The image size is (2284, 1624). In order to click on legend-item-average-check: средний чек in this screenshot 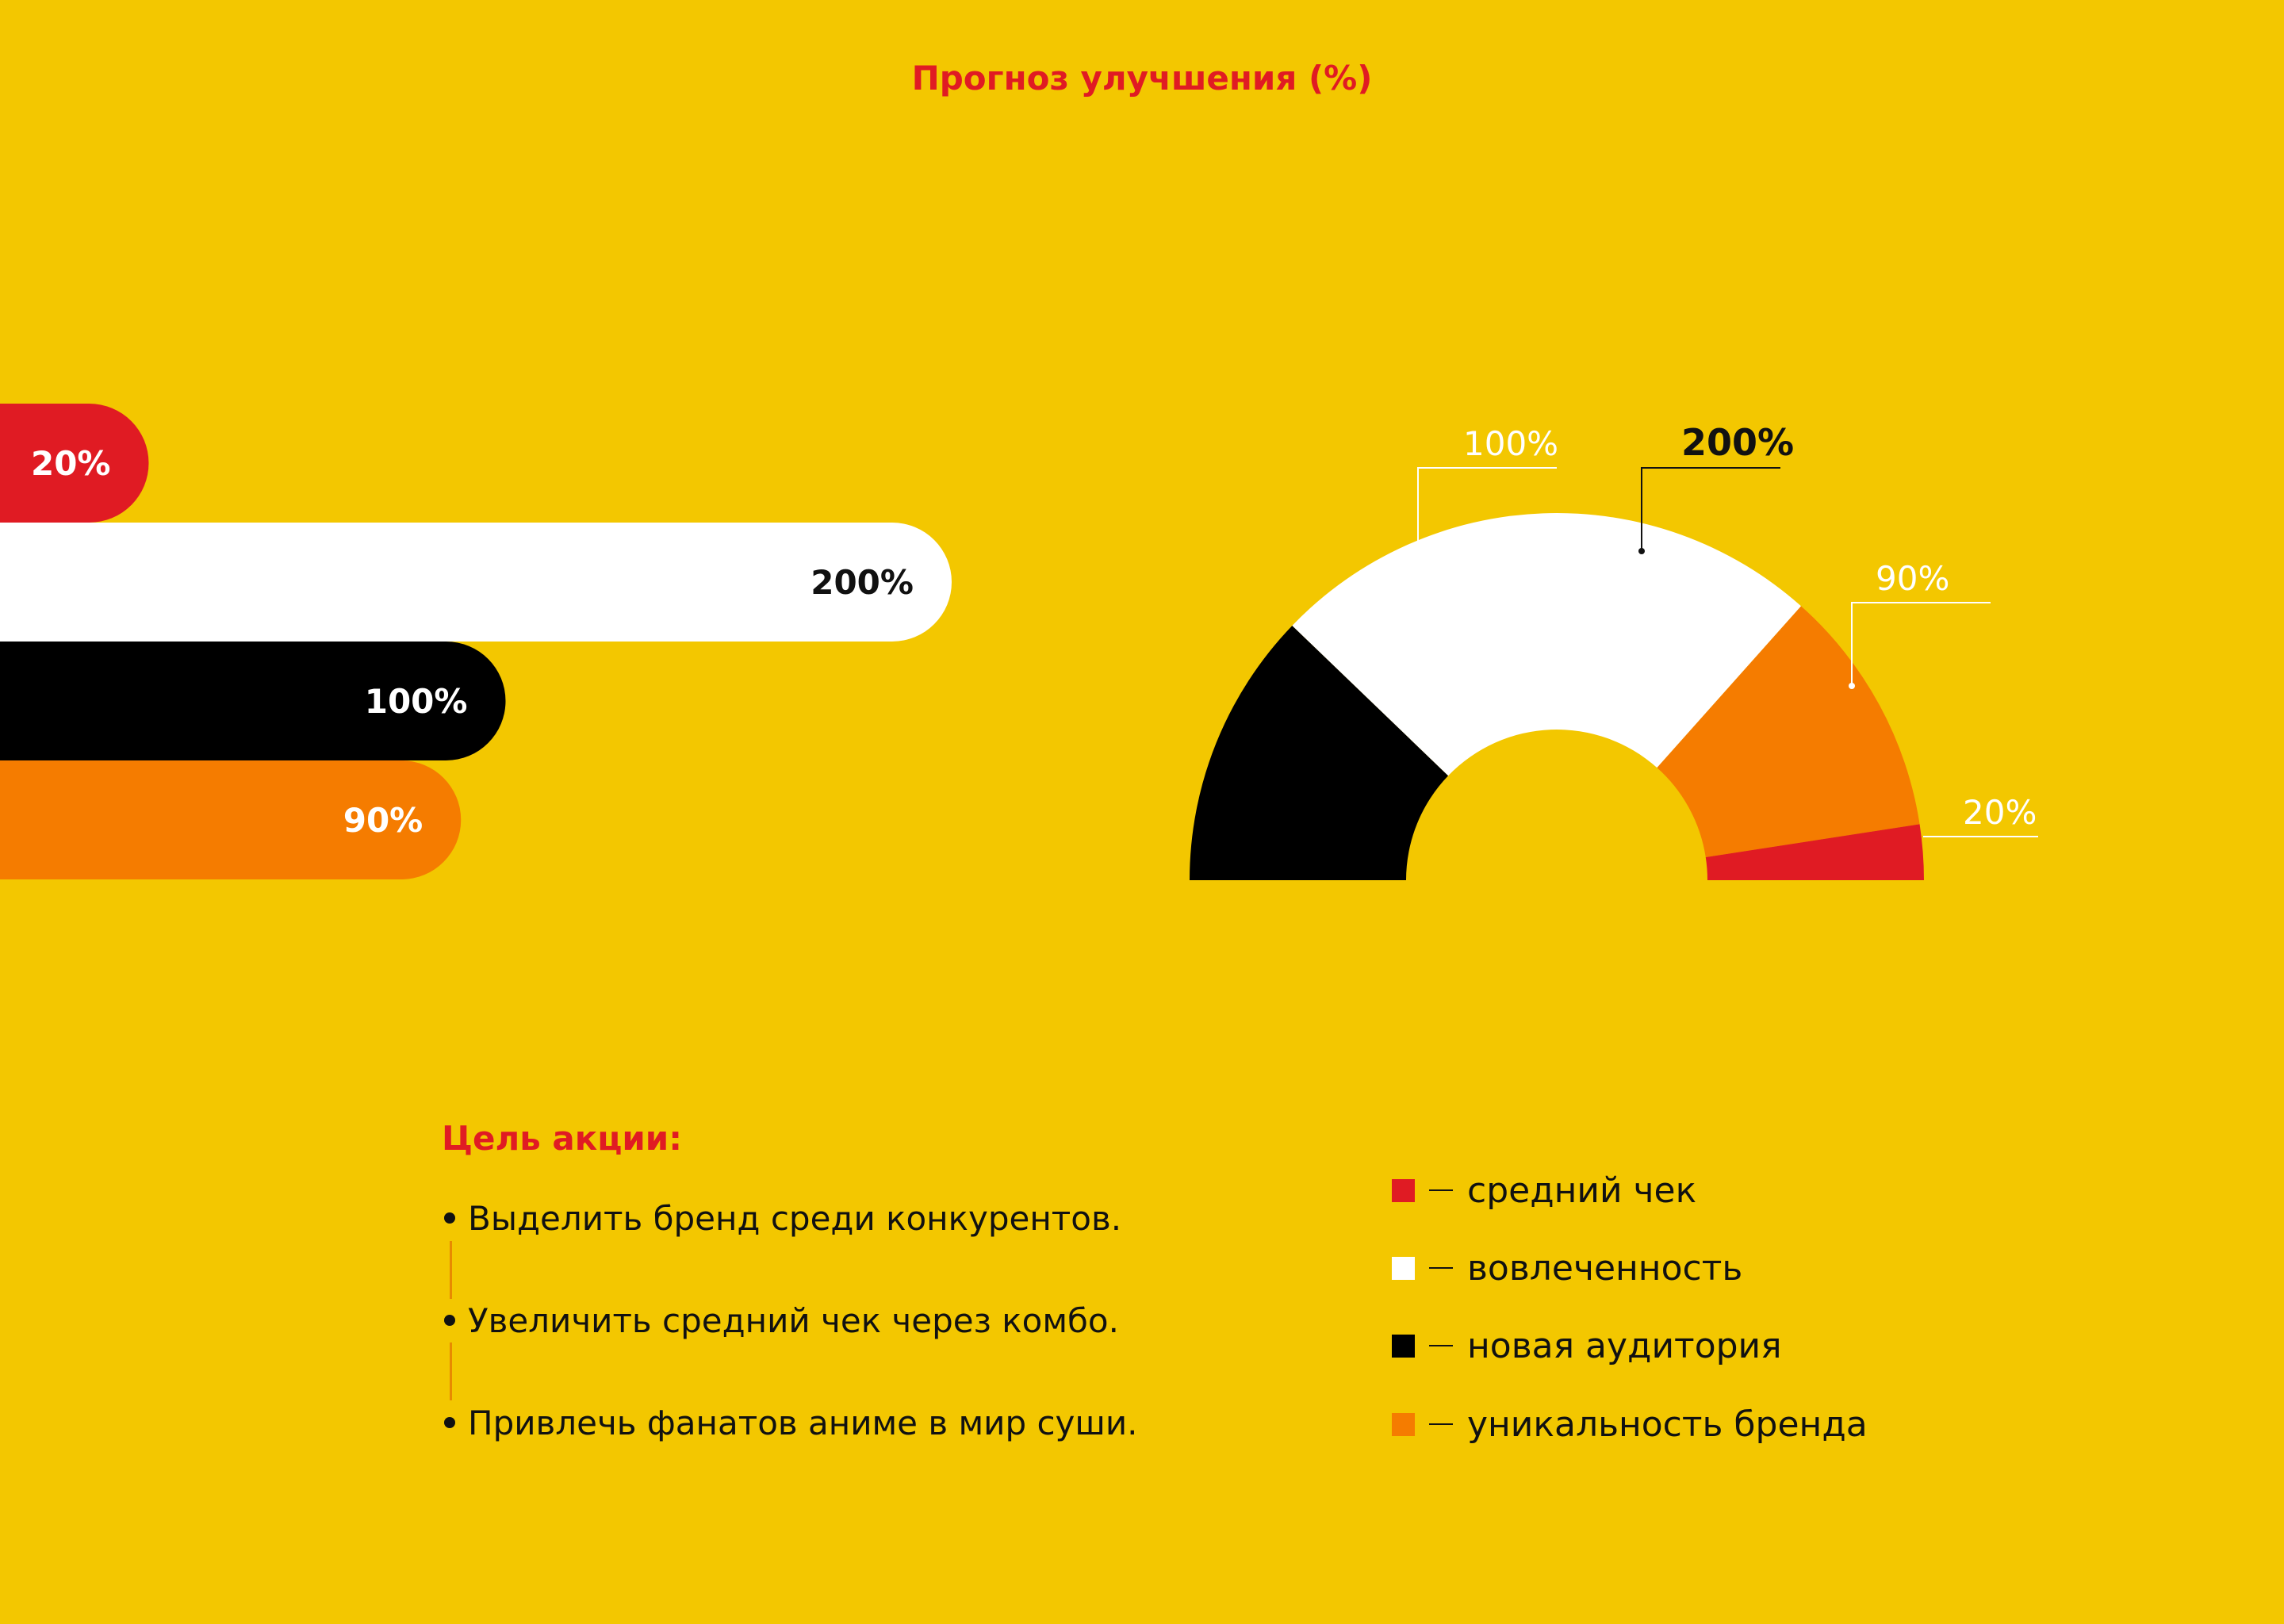, I will do `click(1544, 1191)`.